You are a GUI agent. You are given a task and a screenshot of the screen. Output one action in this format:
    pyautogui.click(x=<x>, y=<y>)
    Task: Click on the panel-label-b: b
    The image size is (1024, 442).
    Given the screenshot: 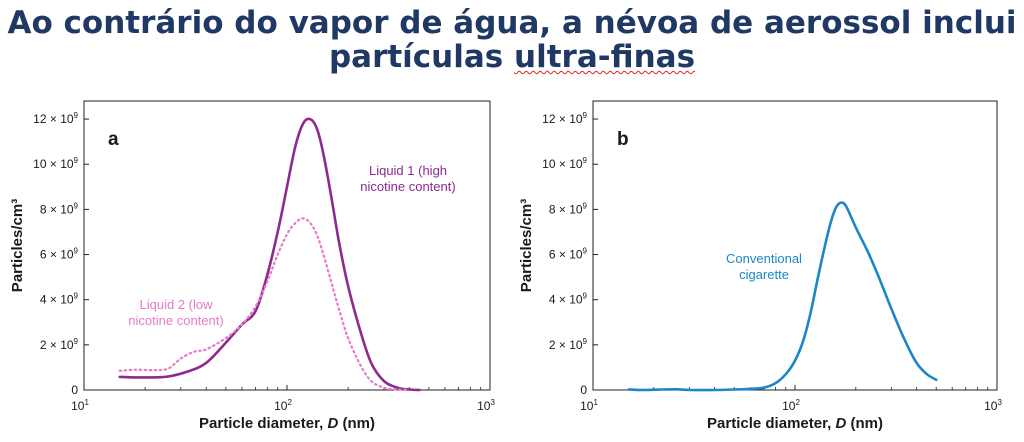 What is the action you would take?
    pyautogui.click(x=623, y=139)
    